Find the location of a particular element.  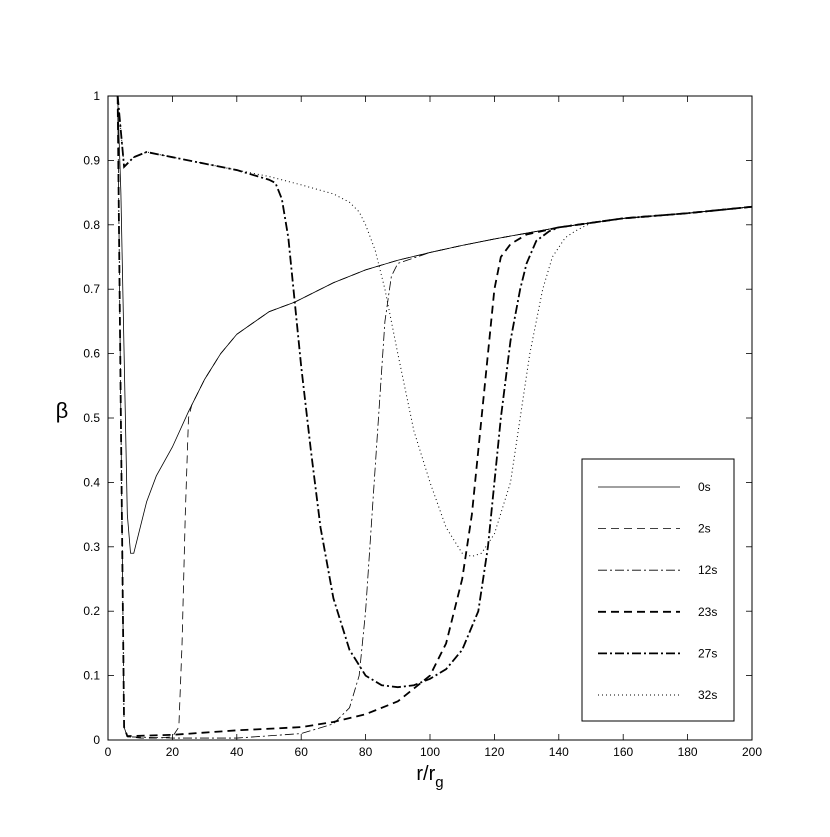

x-tick-label: 160 is located at coordinates (623, 752).